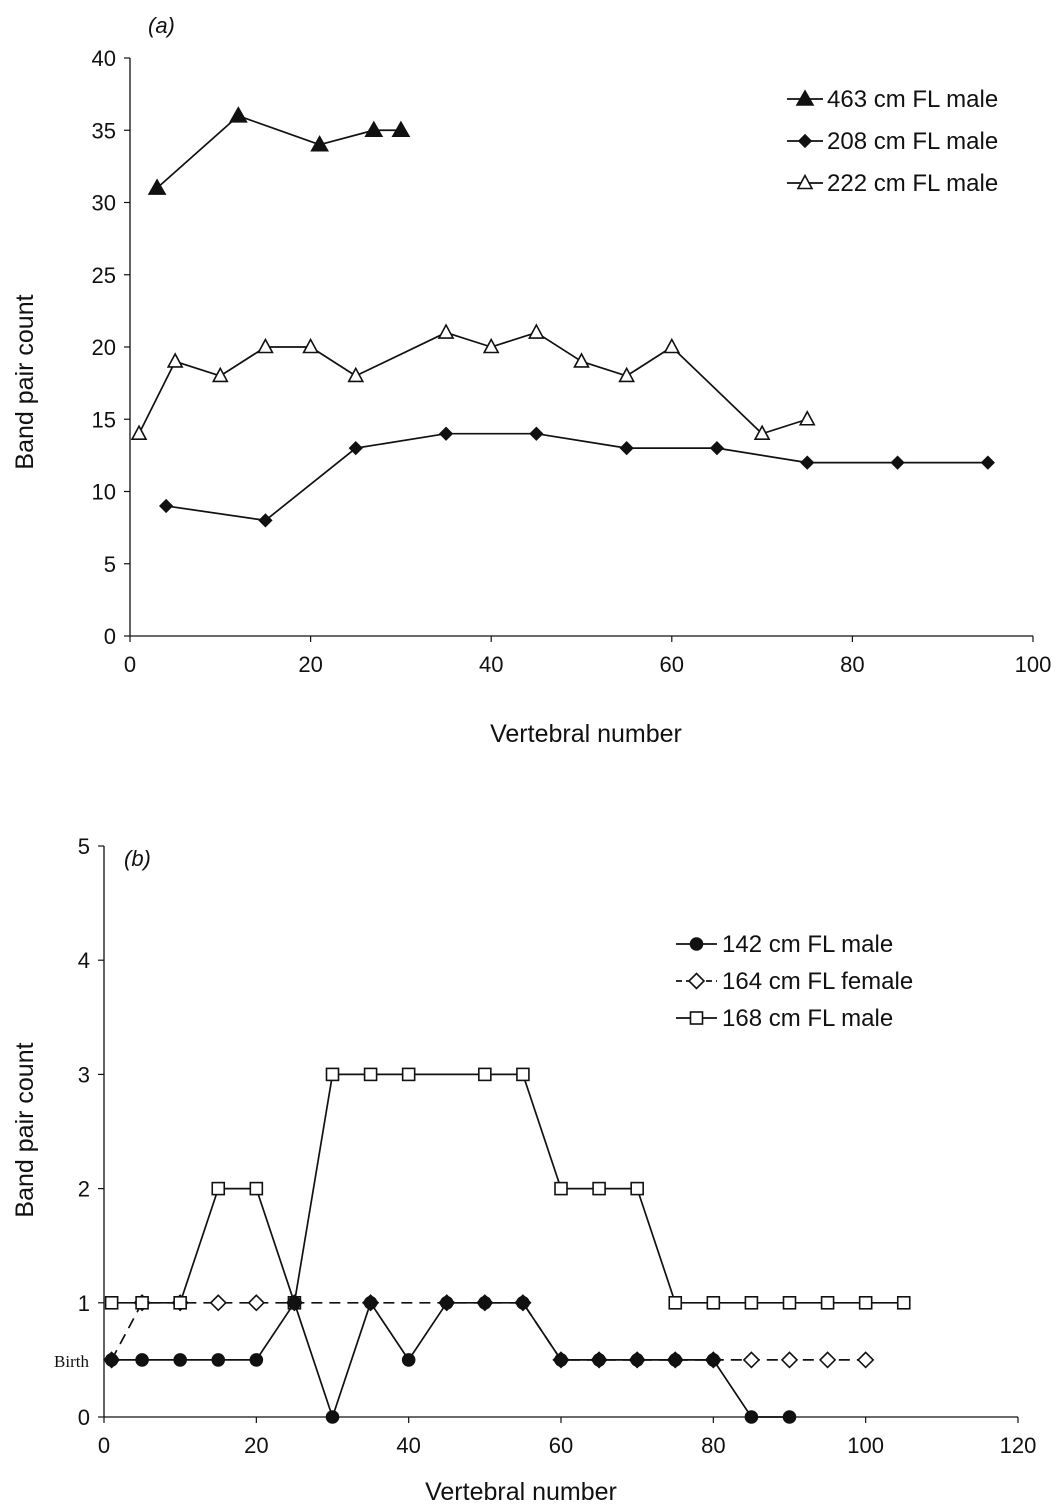  What do you see at coordinates (110, 636) in the screenshot?
I see `panel-a-y-tick-label: 0` at bounding box center [110, 636].